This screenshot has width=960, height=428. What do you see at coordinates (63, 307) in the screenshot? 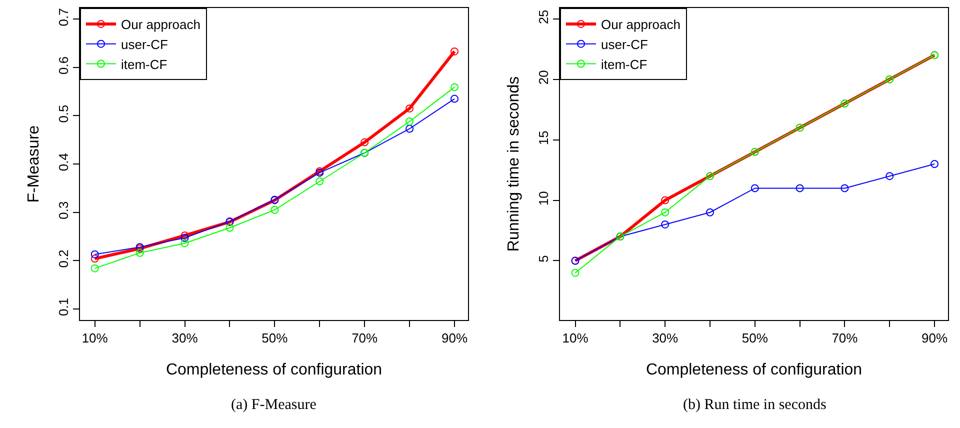
I see `y-tick-label: 0.1` at bounding box center [63, 307].